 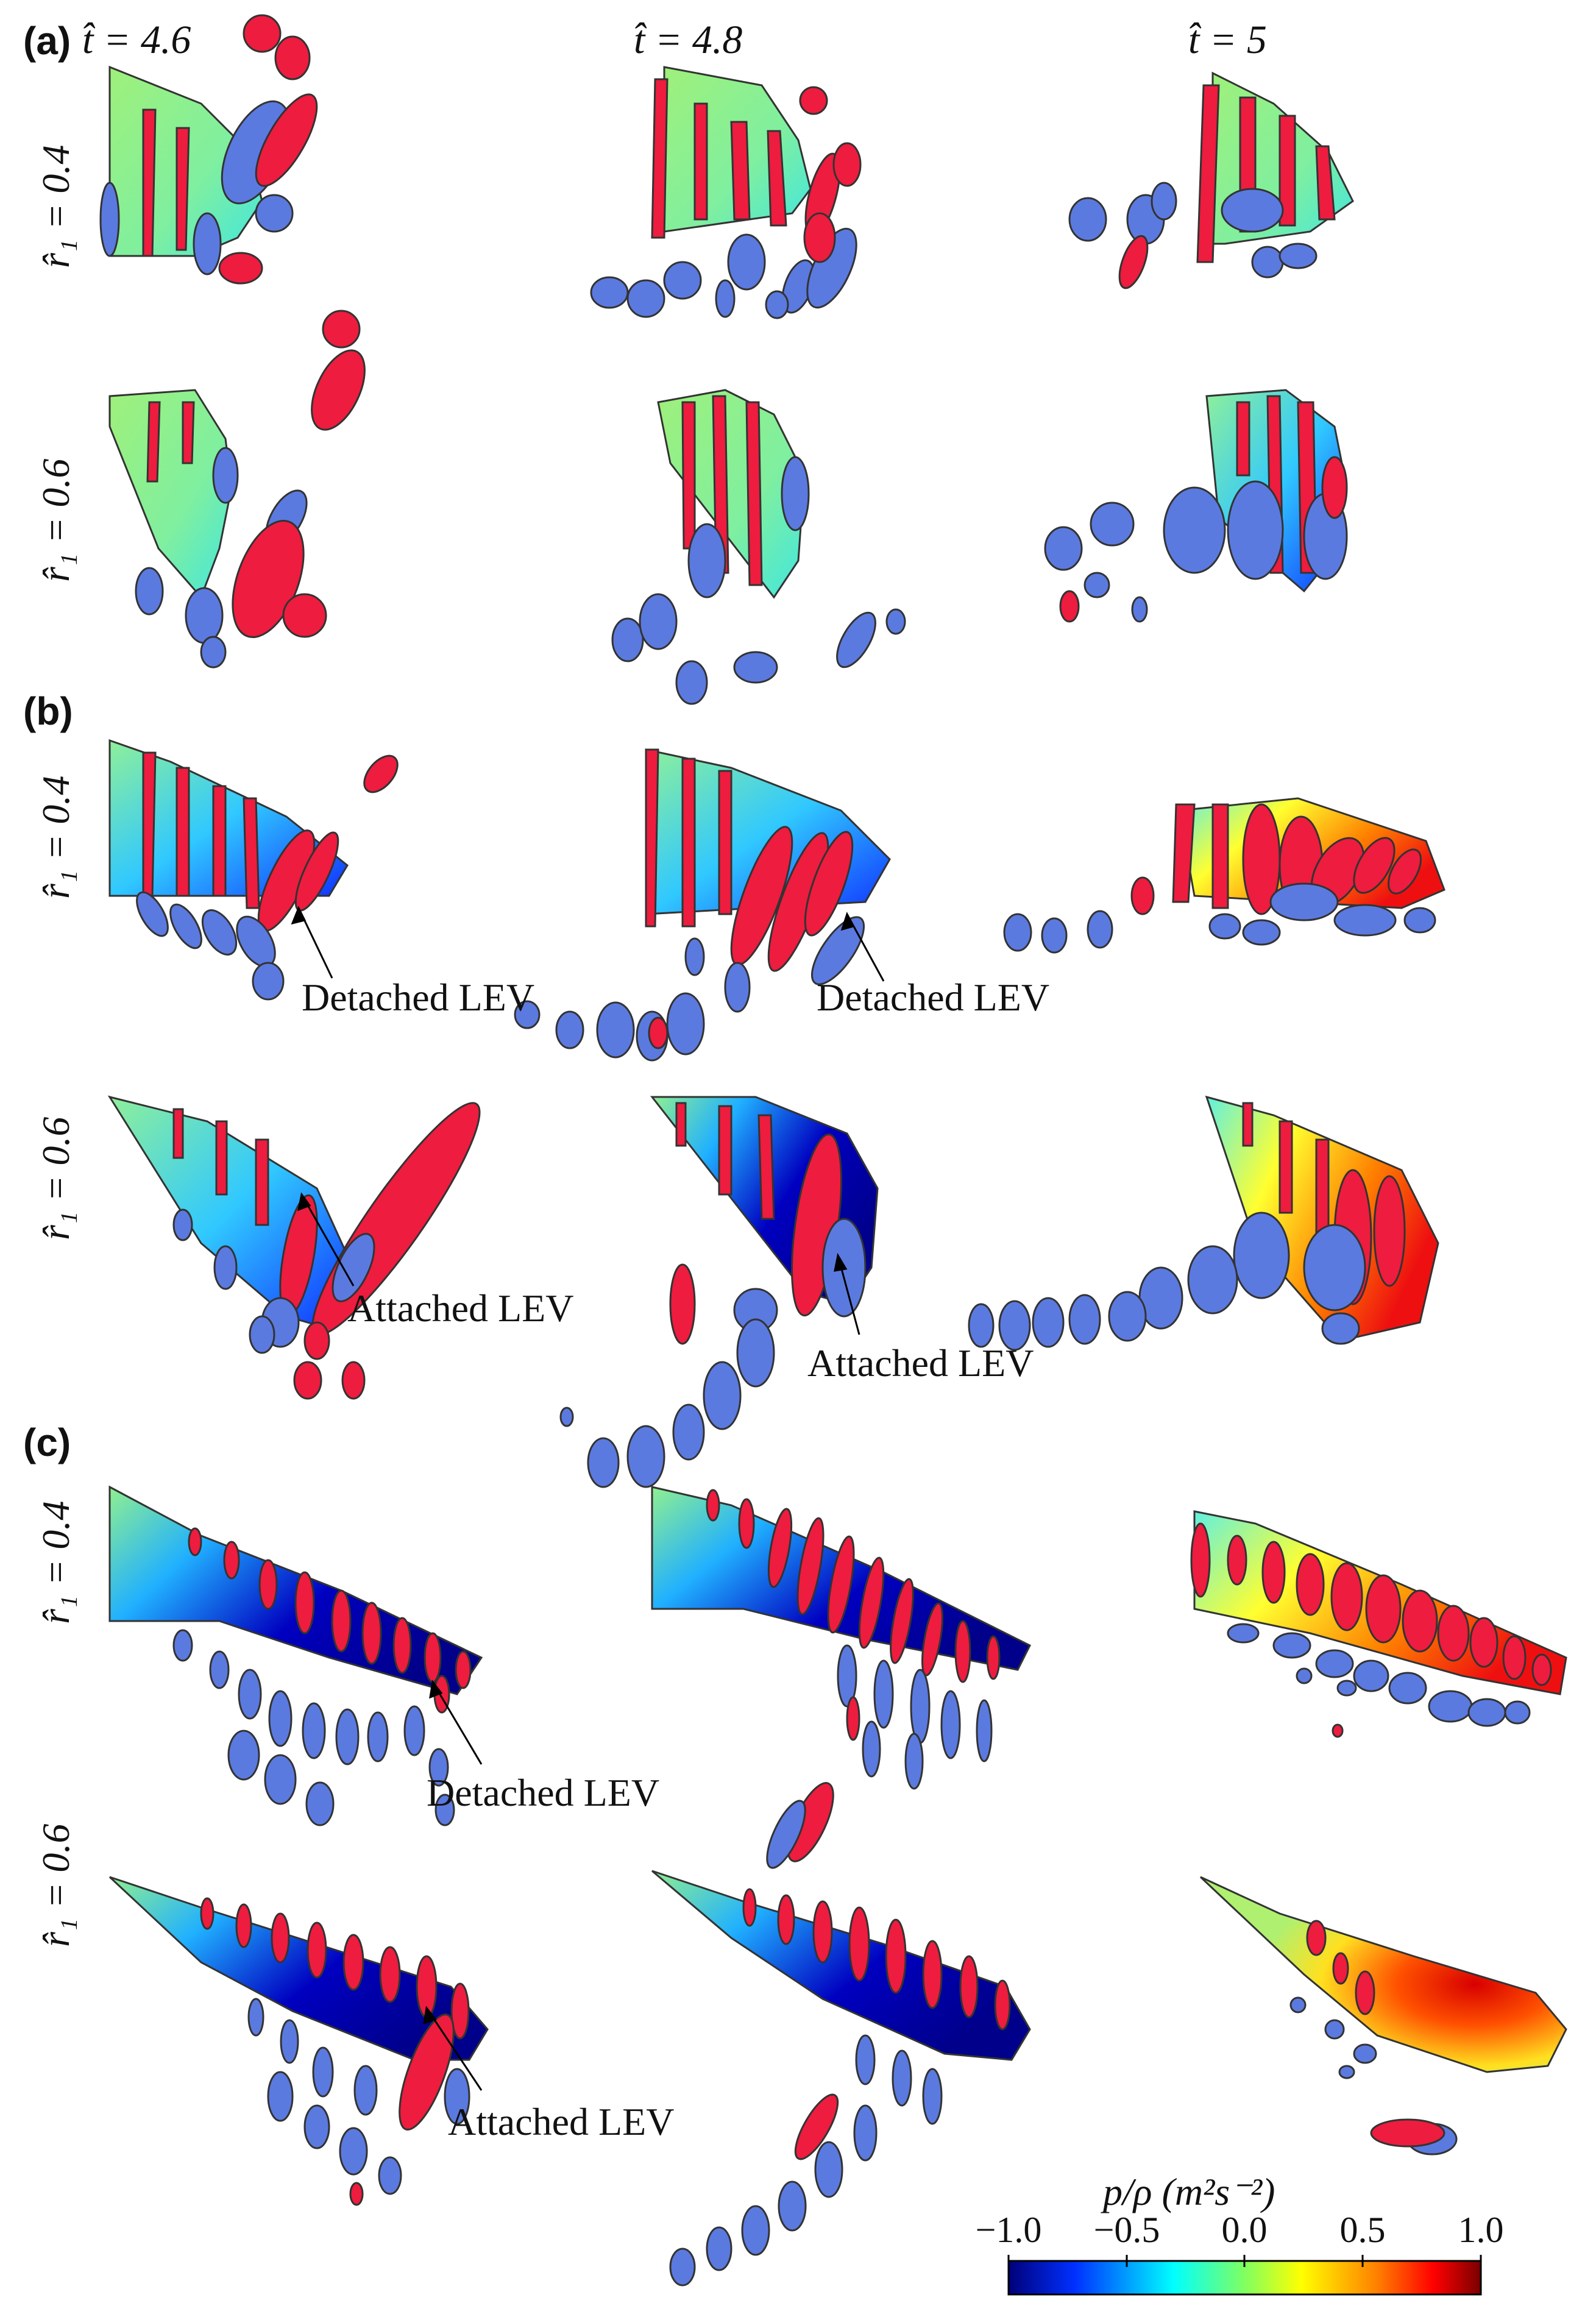 I want to click on wing-surface, so click(x=1383, y=1974).